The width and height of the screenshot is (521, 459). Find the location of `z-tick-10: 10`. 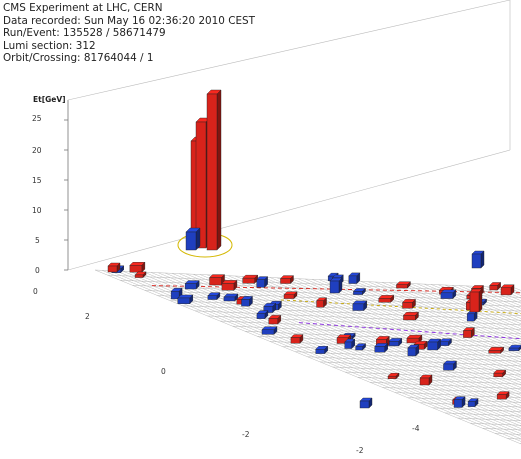

z-tick-10: 10 is located at coordinates (37, 210).